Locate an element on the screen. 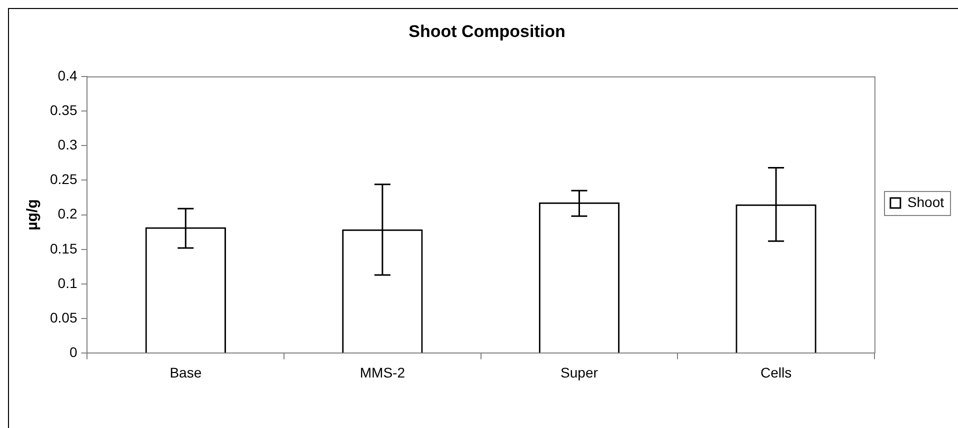 This screenshot has width=958, height=428. chart-title: Shoot Composition is located at coordinates (487, 31).